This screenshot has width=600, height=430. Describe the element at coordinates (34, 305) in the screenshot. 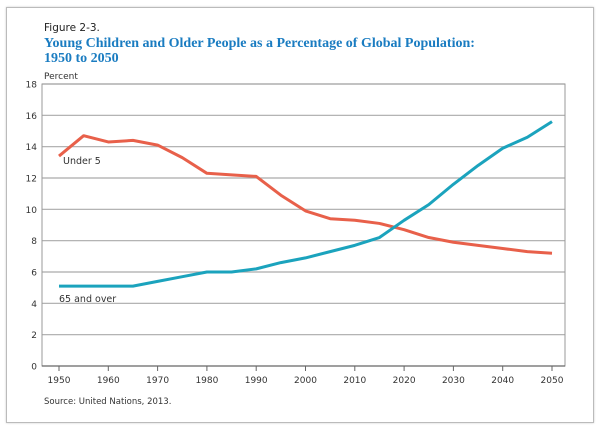

I see `y-tick-label: 4` at that location.